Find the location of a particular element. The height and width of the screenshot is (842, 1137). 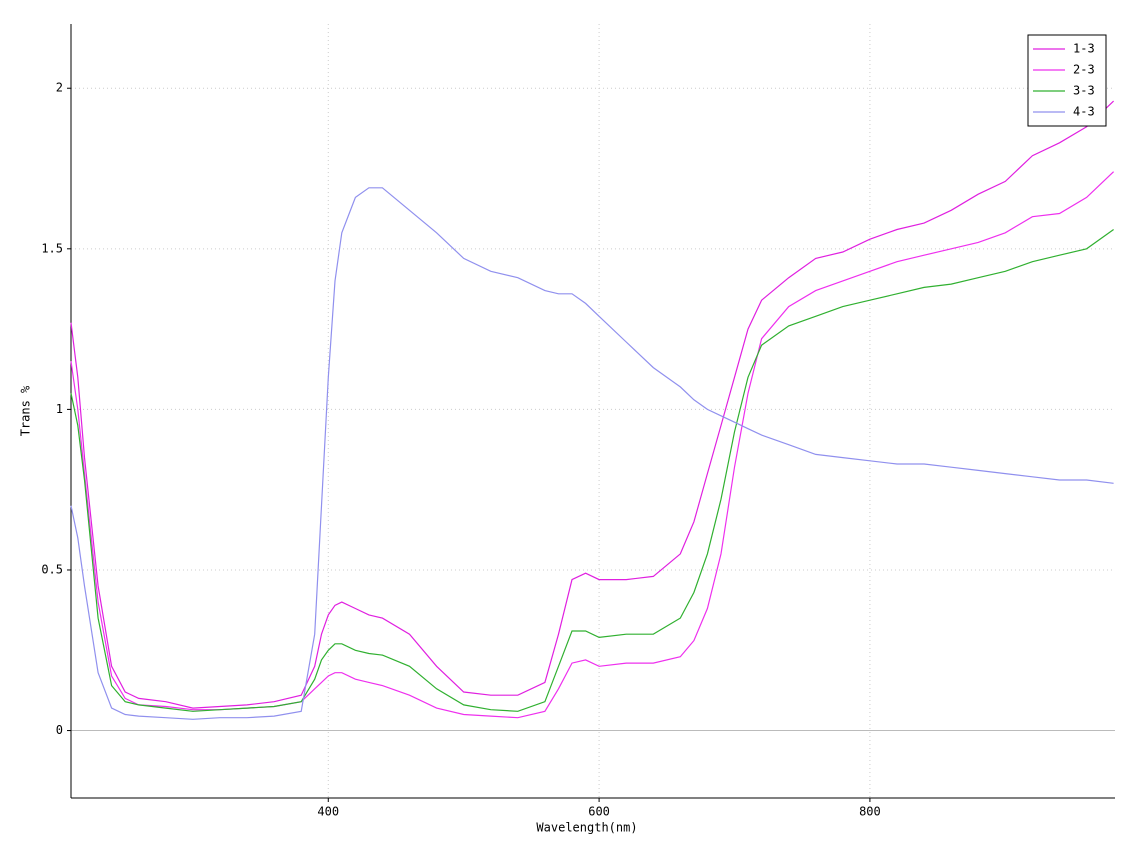

y-tick-label: 1 is located at coordinates (59, 409).